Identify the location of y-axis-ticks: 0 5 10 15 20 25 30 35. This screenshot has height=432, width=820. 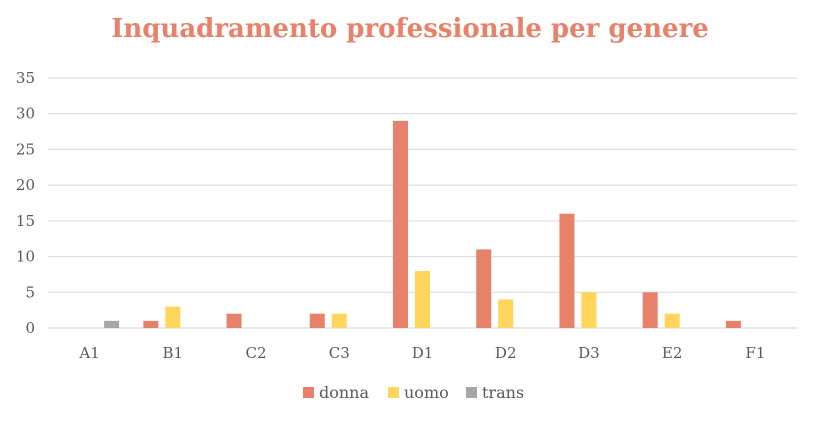
(25, 203).